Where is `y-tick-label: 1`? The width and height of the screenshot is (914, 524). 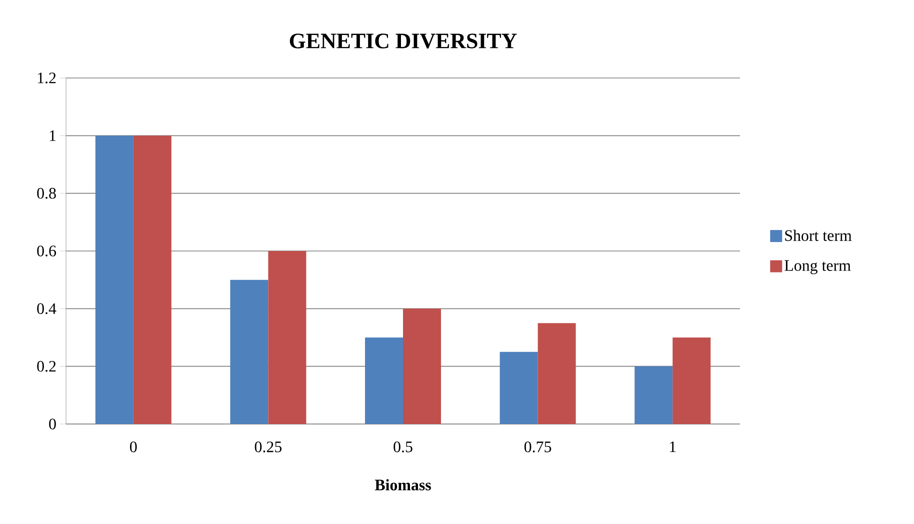
y-tick-label: 1 is located at coordinates (53, 135).